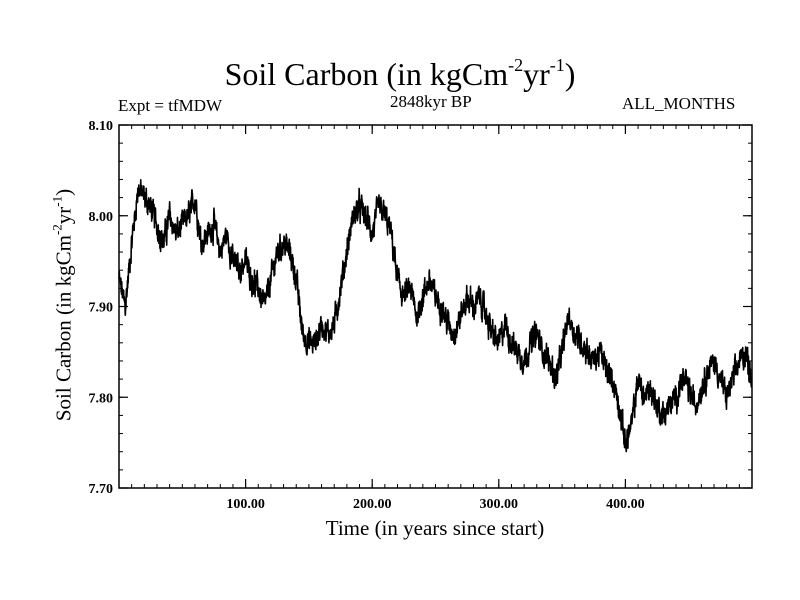 The height and width of the screenshot is (600, 800). Describe the element at coordinates (101, 217) in the screenshot. I see `y-tick-label: 8.00` at that location.